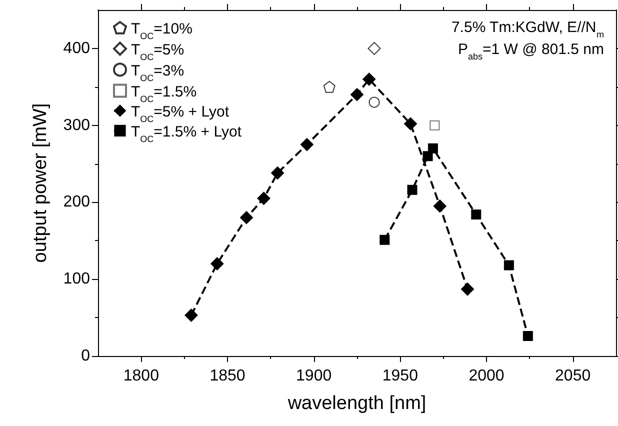  Describe the element at coordinates (573, 376) in the screenshot. I see `x-tick-label: 2050` at that location.